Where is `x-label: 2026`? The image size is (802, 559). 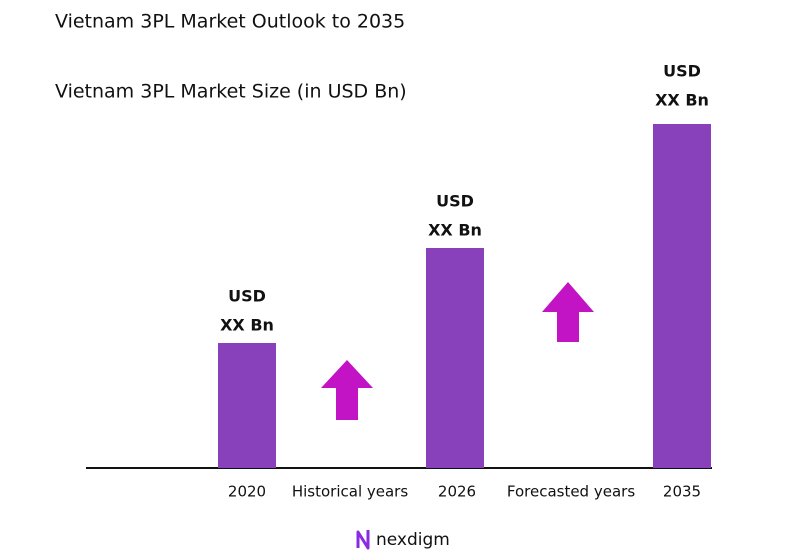 x-label: 2026 is located at coordinates (457, 492).